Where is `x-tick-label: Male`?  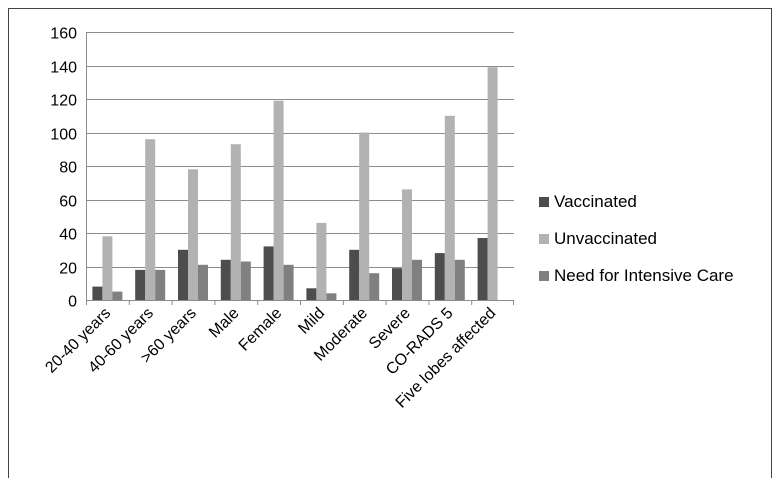 x-tick-label: Male is located at coordinates (224, 323).